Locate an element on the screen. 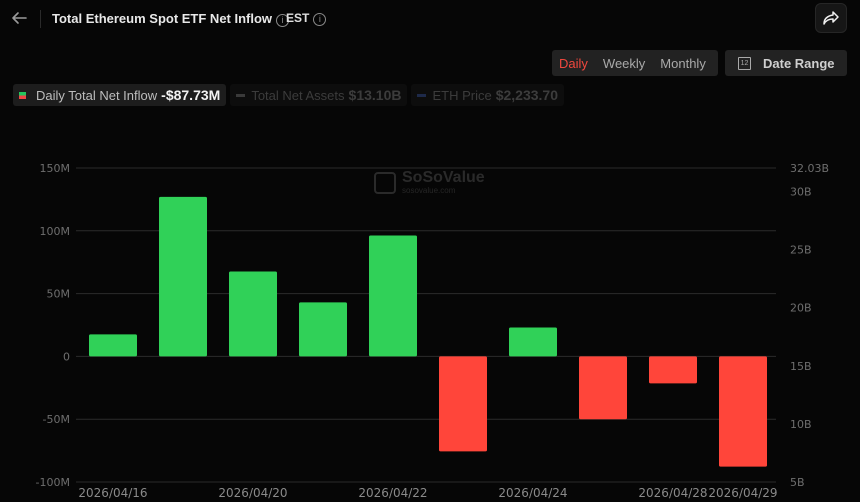  legend-item-total-net-assets: Total Net Assets $13.10B is located at coordinates (319, 95).